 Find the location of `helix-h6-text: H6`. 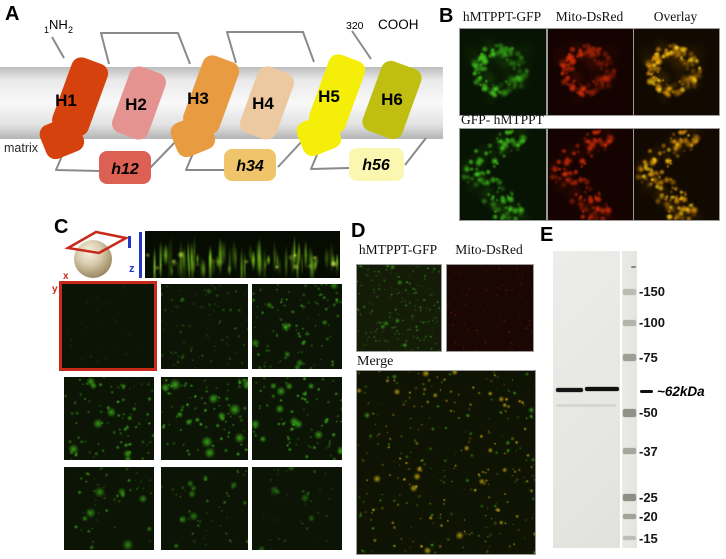

helix-h6-text: H6 is located at coordinates (392, 99).